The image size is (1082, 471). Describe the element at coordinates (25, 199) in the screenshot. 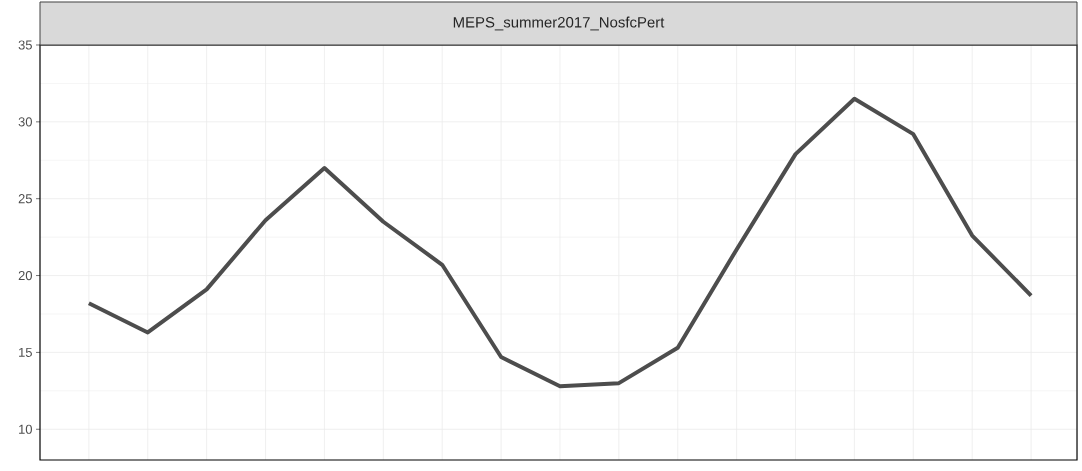

I see `y-tick-label: 25` at that location.